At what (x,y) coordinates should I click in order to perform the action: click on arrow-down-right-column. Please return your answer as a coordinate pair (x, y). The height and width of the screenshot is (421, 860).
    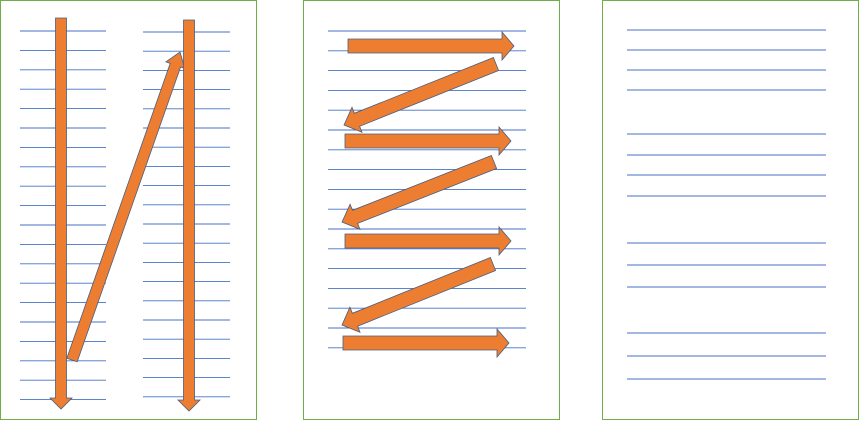
    Looking at the image, I should click on (189, 215).